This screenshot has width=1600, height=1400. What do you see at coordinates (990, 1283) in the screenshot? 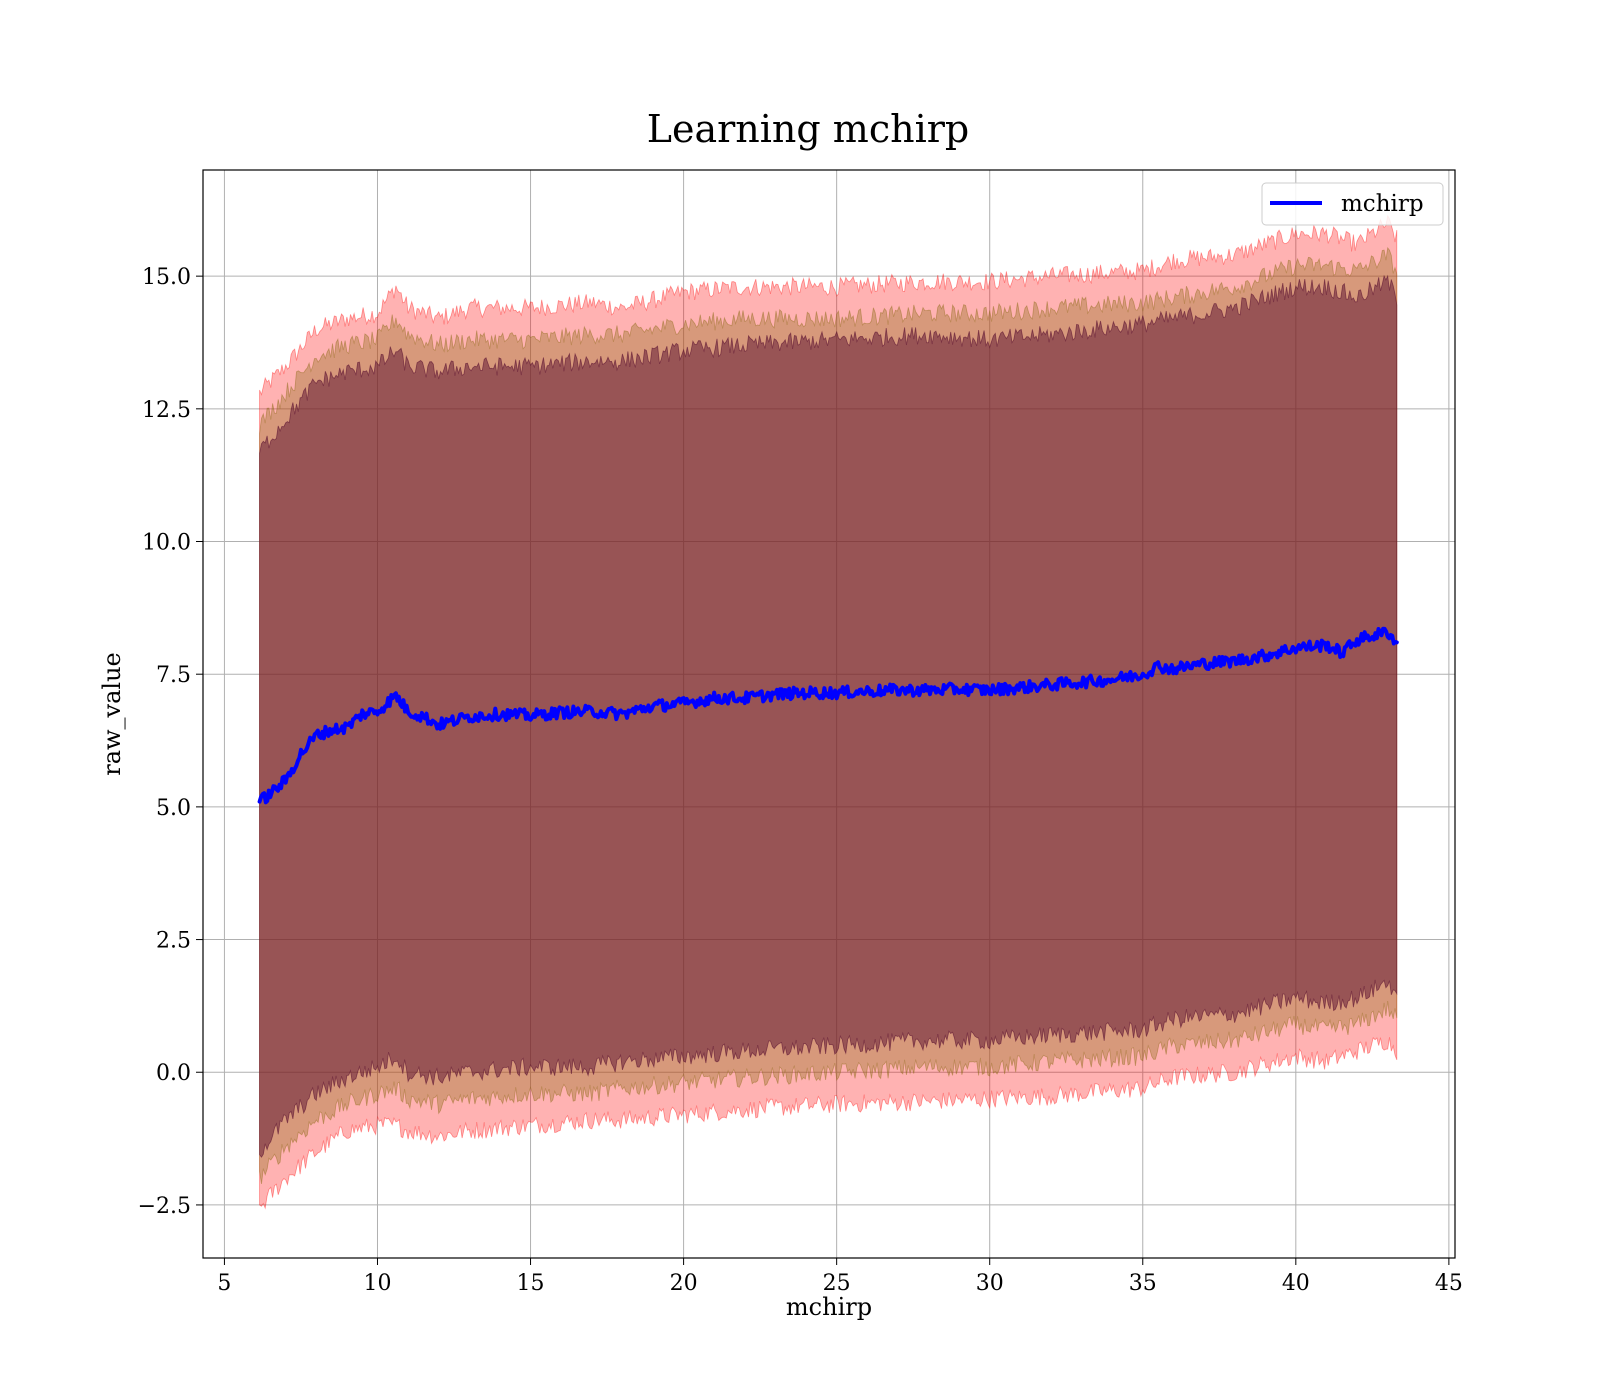
I see `x-tick-label: 30` at bounding box center [990, 1283].